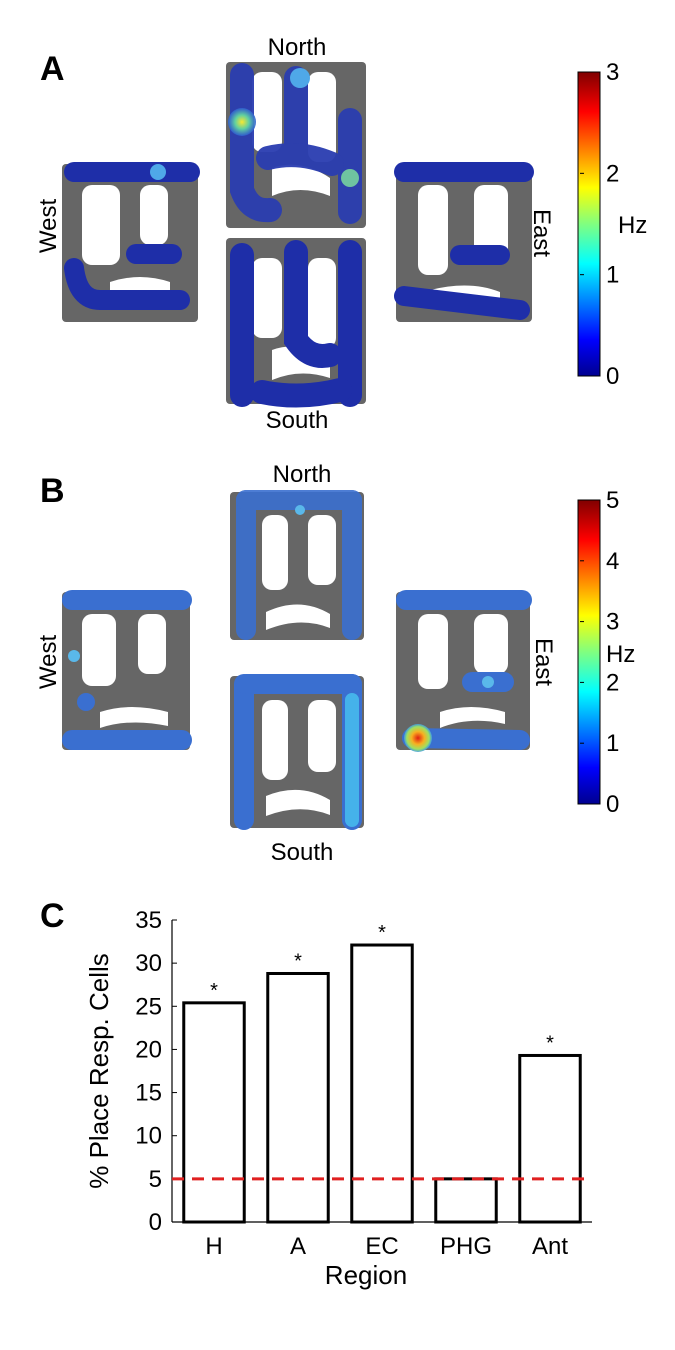 Image resolution: width=675 pixels, height=1350 pixels. I want to click on x-tick-label: H, so click(213, 1246).